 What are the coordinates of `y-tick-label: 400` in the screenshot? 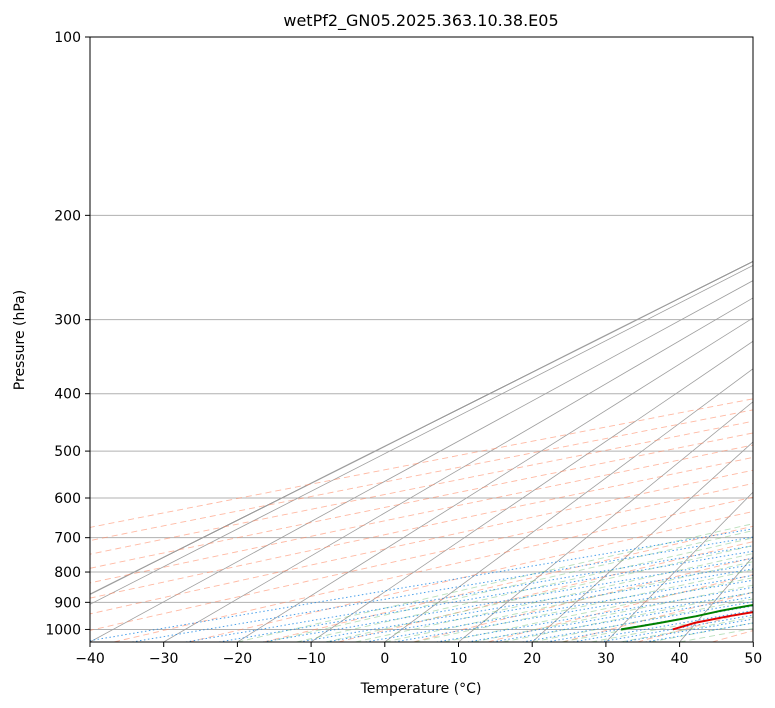 It's located at (67, 395).